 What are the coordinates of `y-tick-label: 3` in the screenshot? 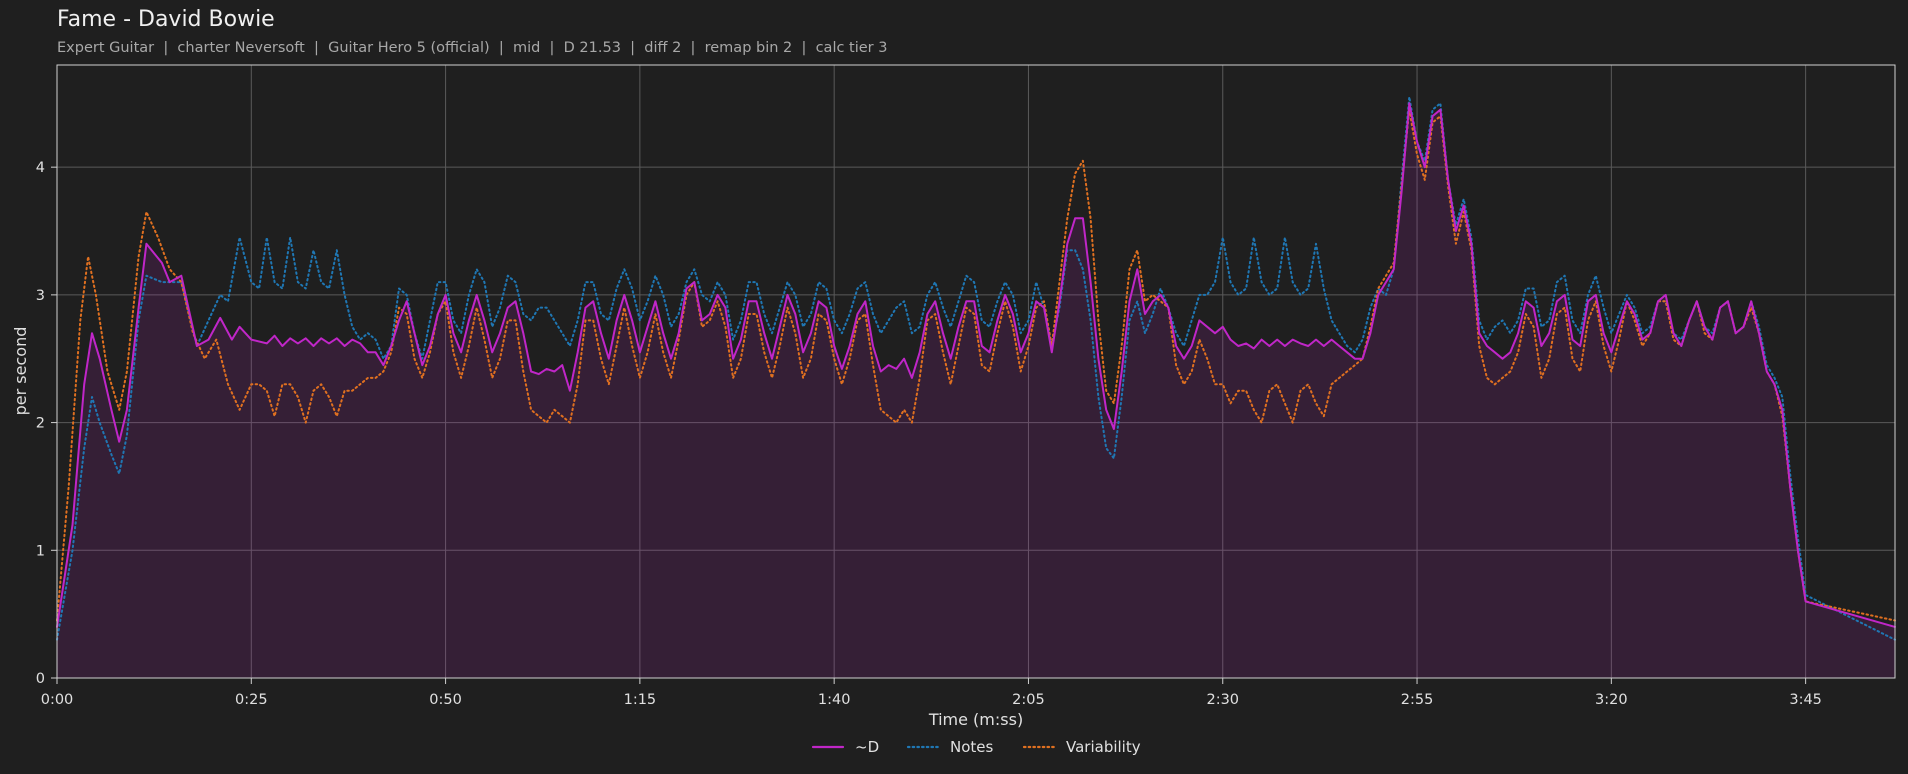 It's located at (40, 296).